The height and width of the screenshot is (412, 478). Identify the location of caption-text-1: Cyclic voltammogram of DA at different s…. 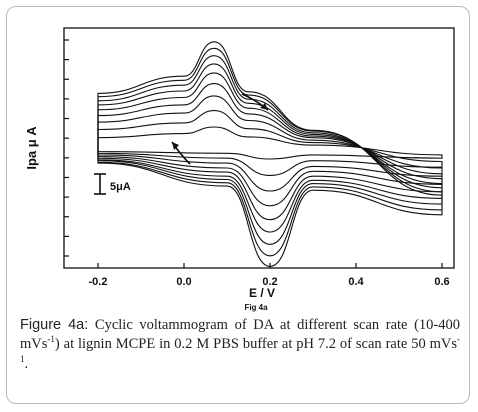
(240, 334).